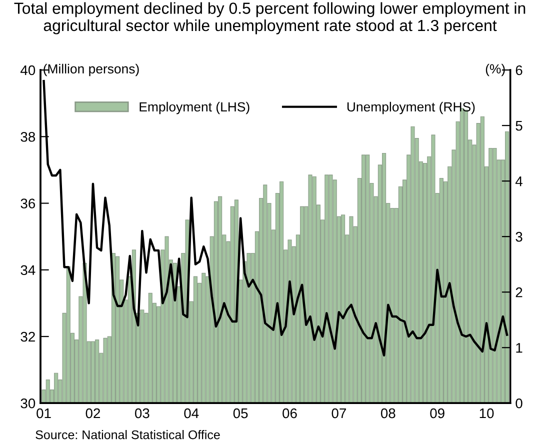  Describe the element at coordinates (519, 292) in the screenshot. I see `y2-tick-label: 2` at that location.